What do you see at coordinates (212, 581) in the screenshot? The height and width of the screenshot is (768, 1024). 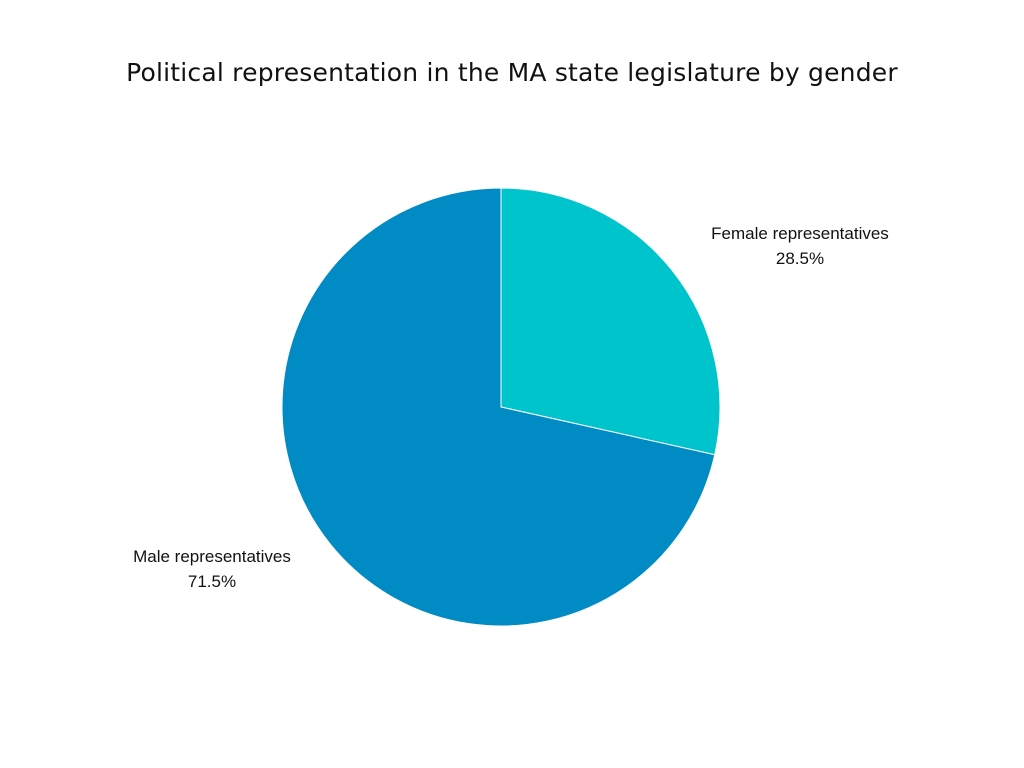 I see `slice-label-male-value: 71.5%` at bounding box center [212, 581].